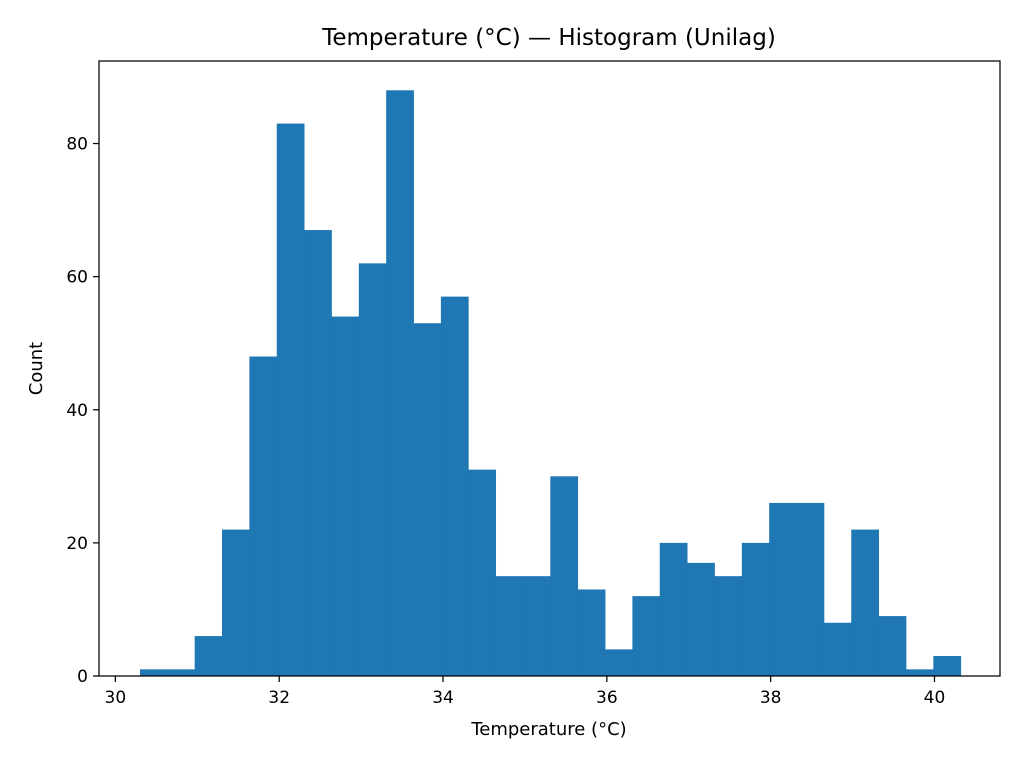  Describe the element at coordinates (771, 698) in the screenshot. I see `x-tick-label: 38` at that location.